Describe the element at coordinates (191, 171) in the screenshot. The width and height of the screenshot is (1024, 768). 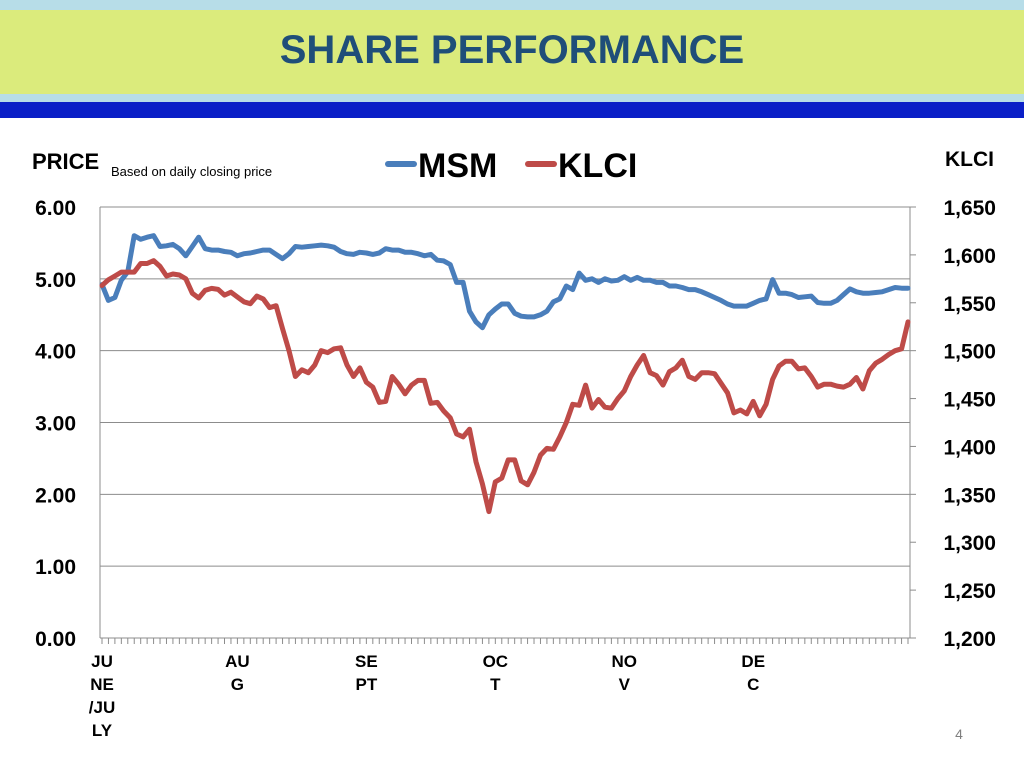
I see `chart-note: Based on daily closing price` at that location.